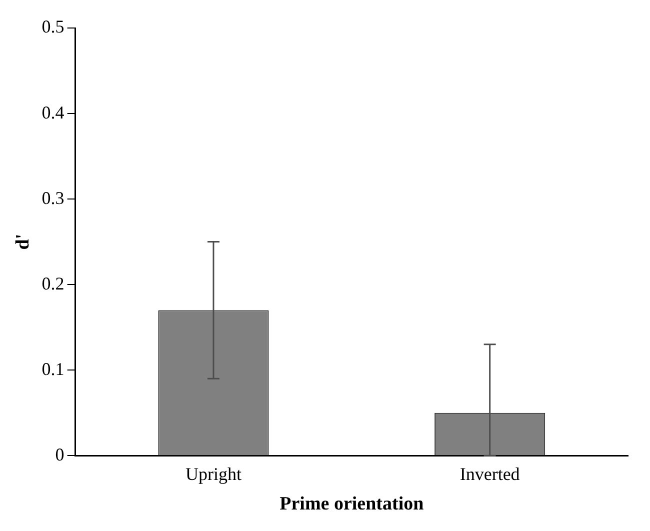  Describe the element at coordinates (53, 112) in the screenshot. I see `y-tick-label: 0.4` at that location.